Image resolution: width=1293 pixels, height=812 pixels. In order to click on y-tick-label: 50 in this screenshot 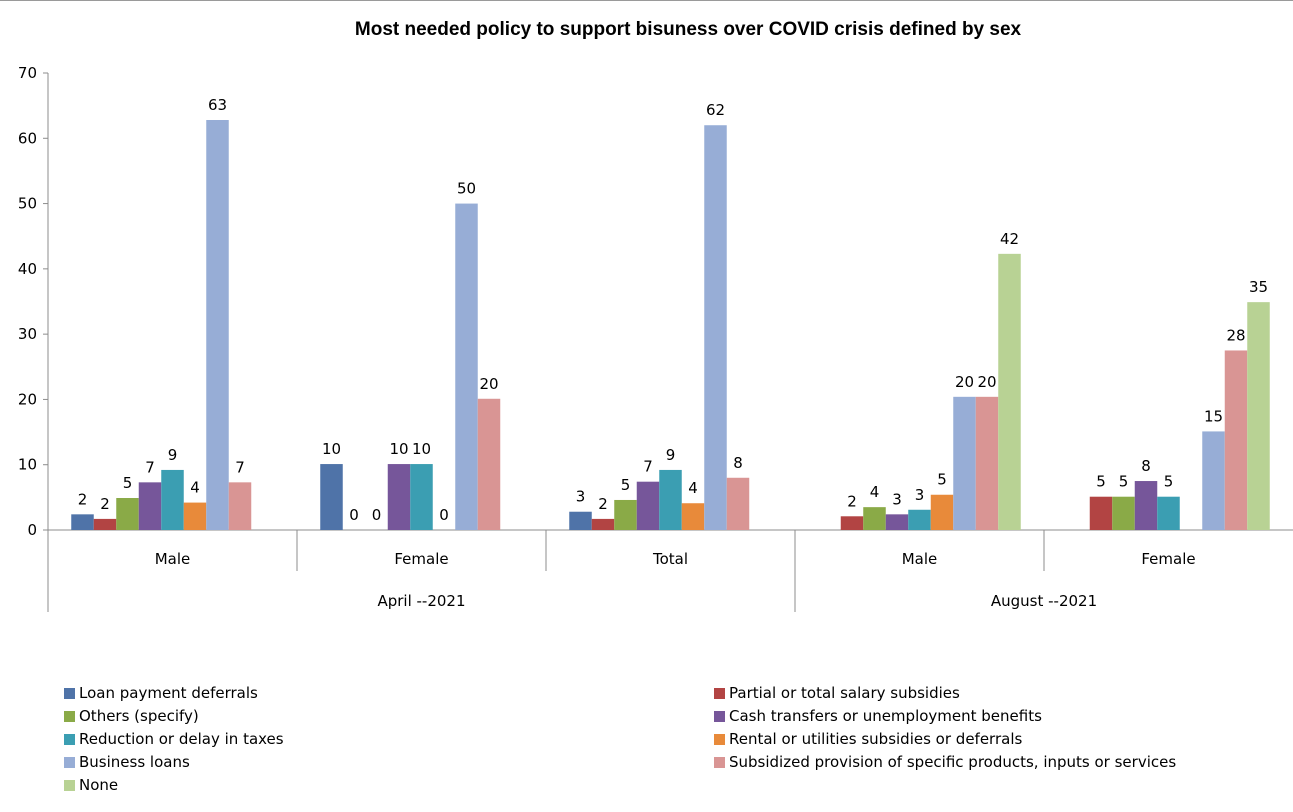, I will do `click(27, 204)`.